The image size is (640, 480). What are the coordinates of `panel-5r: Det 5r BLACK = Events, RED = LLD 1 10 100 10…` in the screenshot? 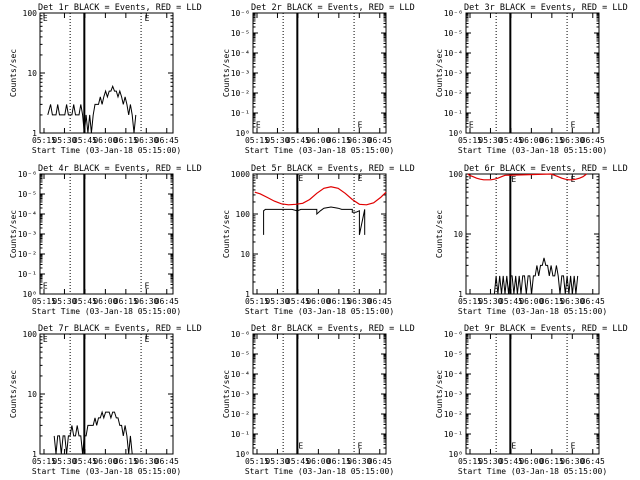 It's located at (318, 240).